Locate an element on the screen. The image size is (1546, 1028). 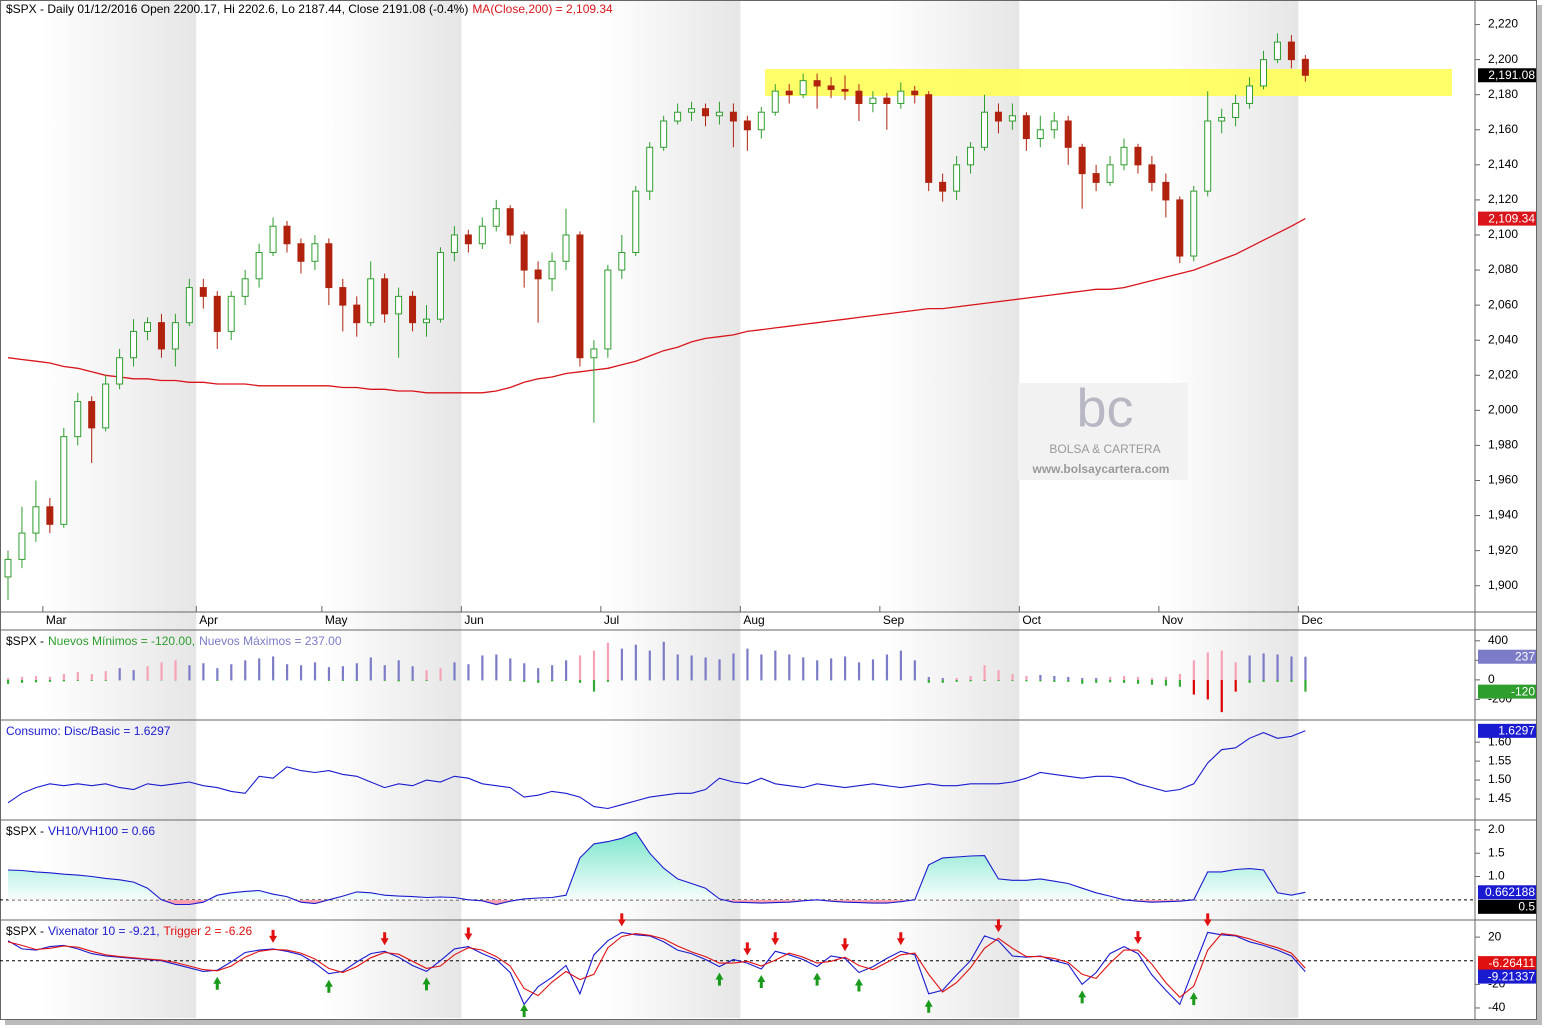
y-tick-label: 2,020 is located at coordinates (1503, 374).